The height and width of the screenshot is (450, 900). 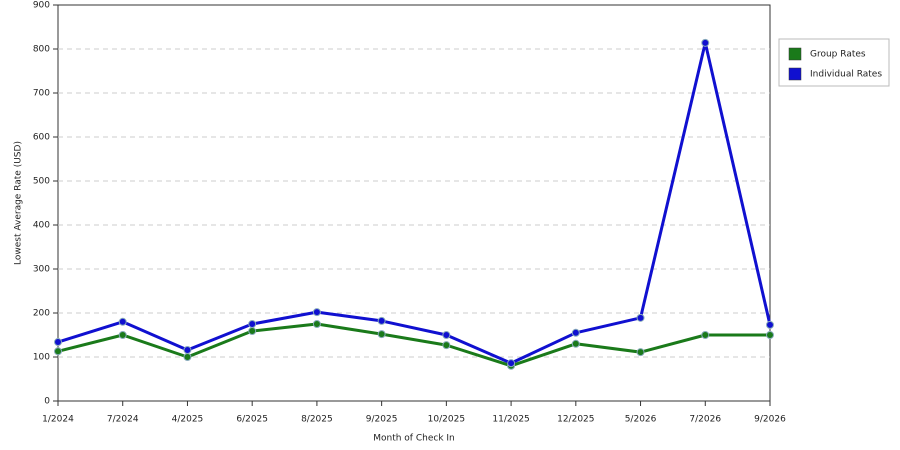 What do you see at coordinates (41, 182) in the screenshot?
I see `y-tick-label: 500` at bounding box center [41, 182].